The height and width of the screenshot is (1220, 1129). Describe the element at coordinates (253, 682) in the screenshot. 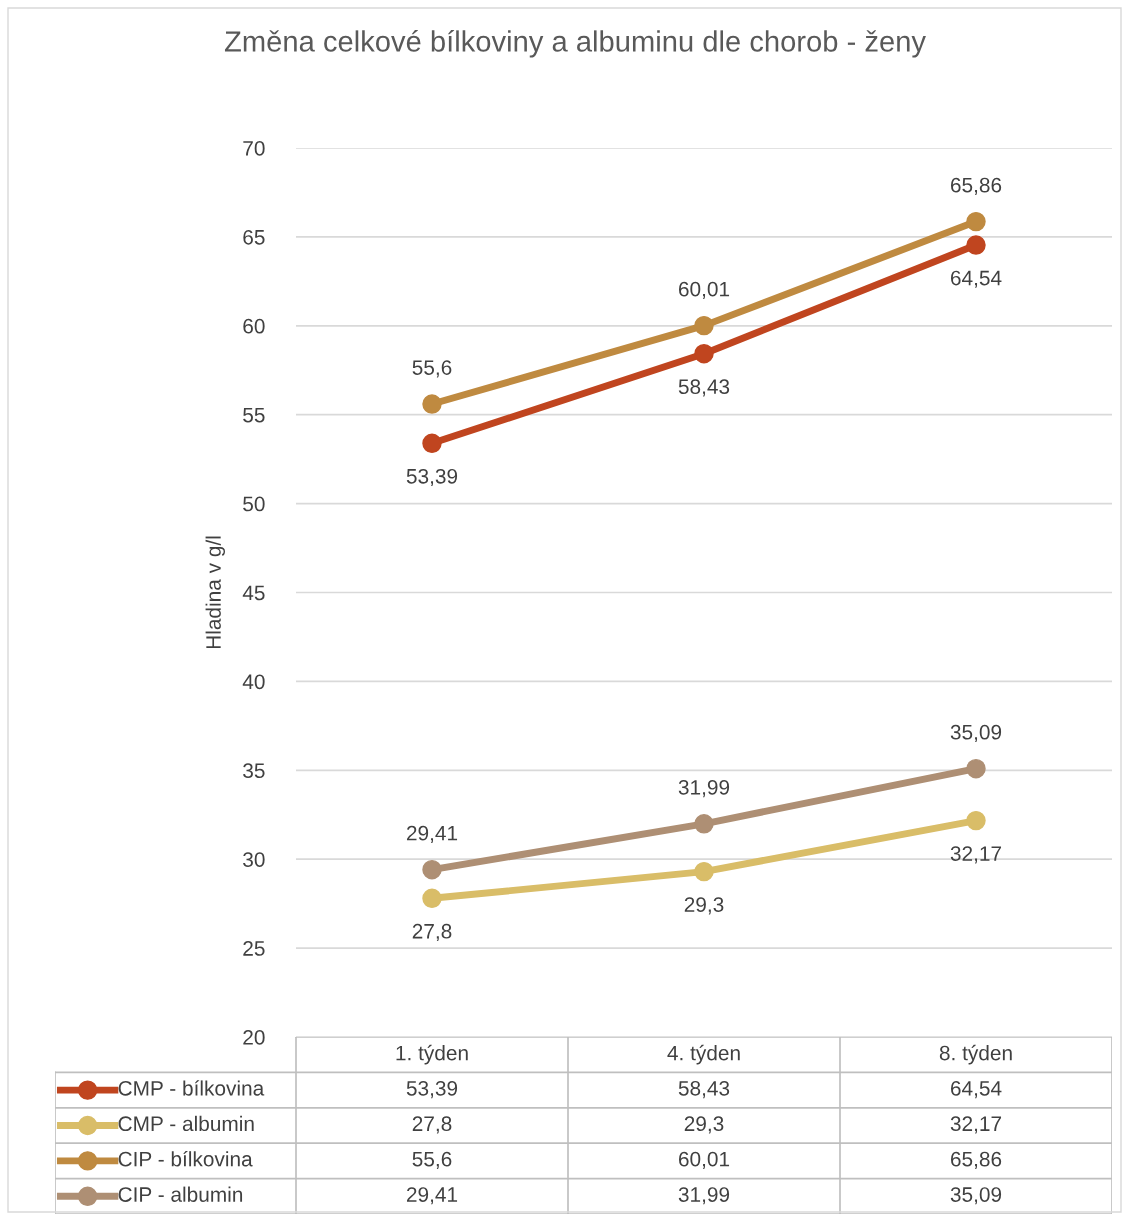

I see `y-tick-label: 40` at that location.